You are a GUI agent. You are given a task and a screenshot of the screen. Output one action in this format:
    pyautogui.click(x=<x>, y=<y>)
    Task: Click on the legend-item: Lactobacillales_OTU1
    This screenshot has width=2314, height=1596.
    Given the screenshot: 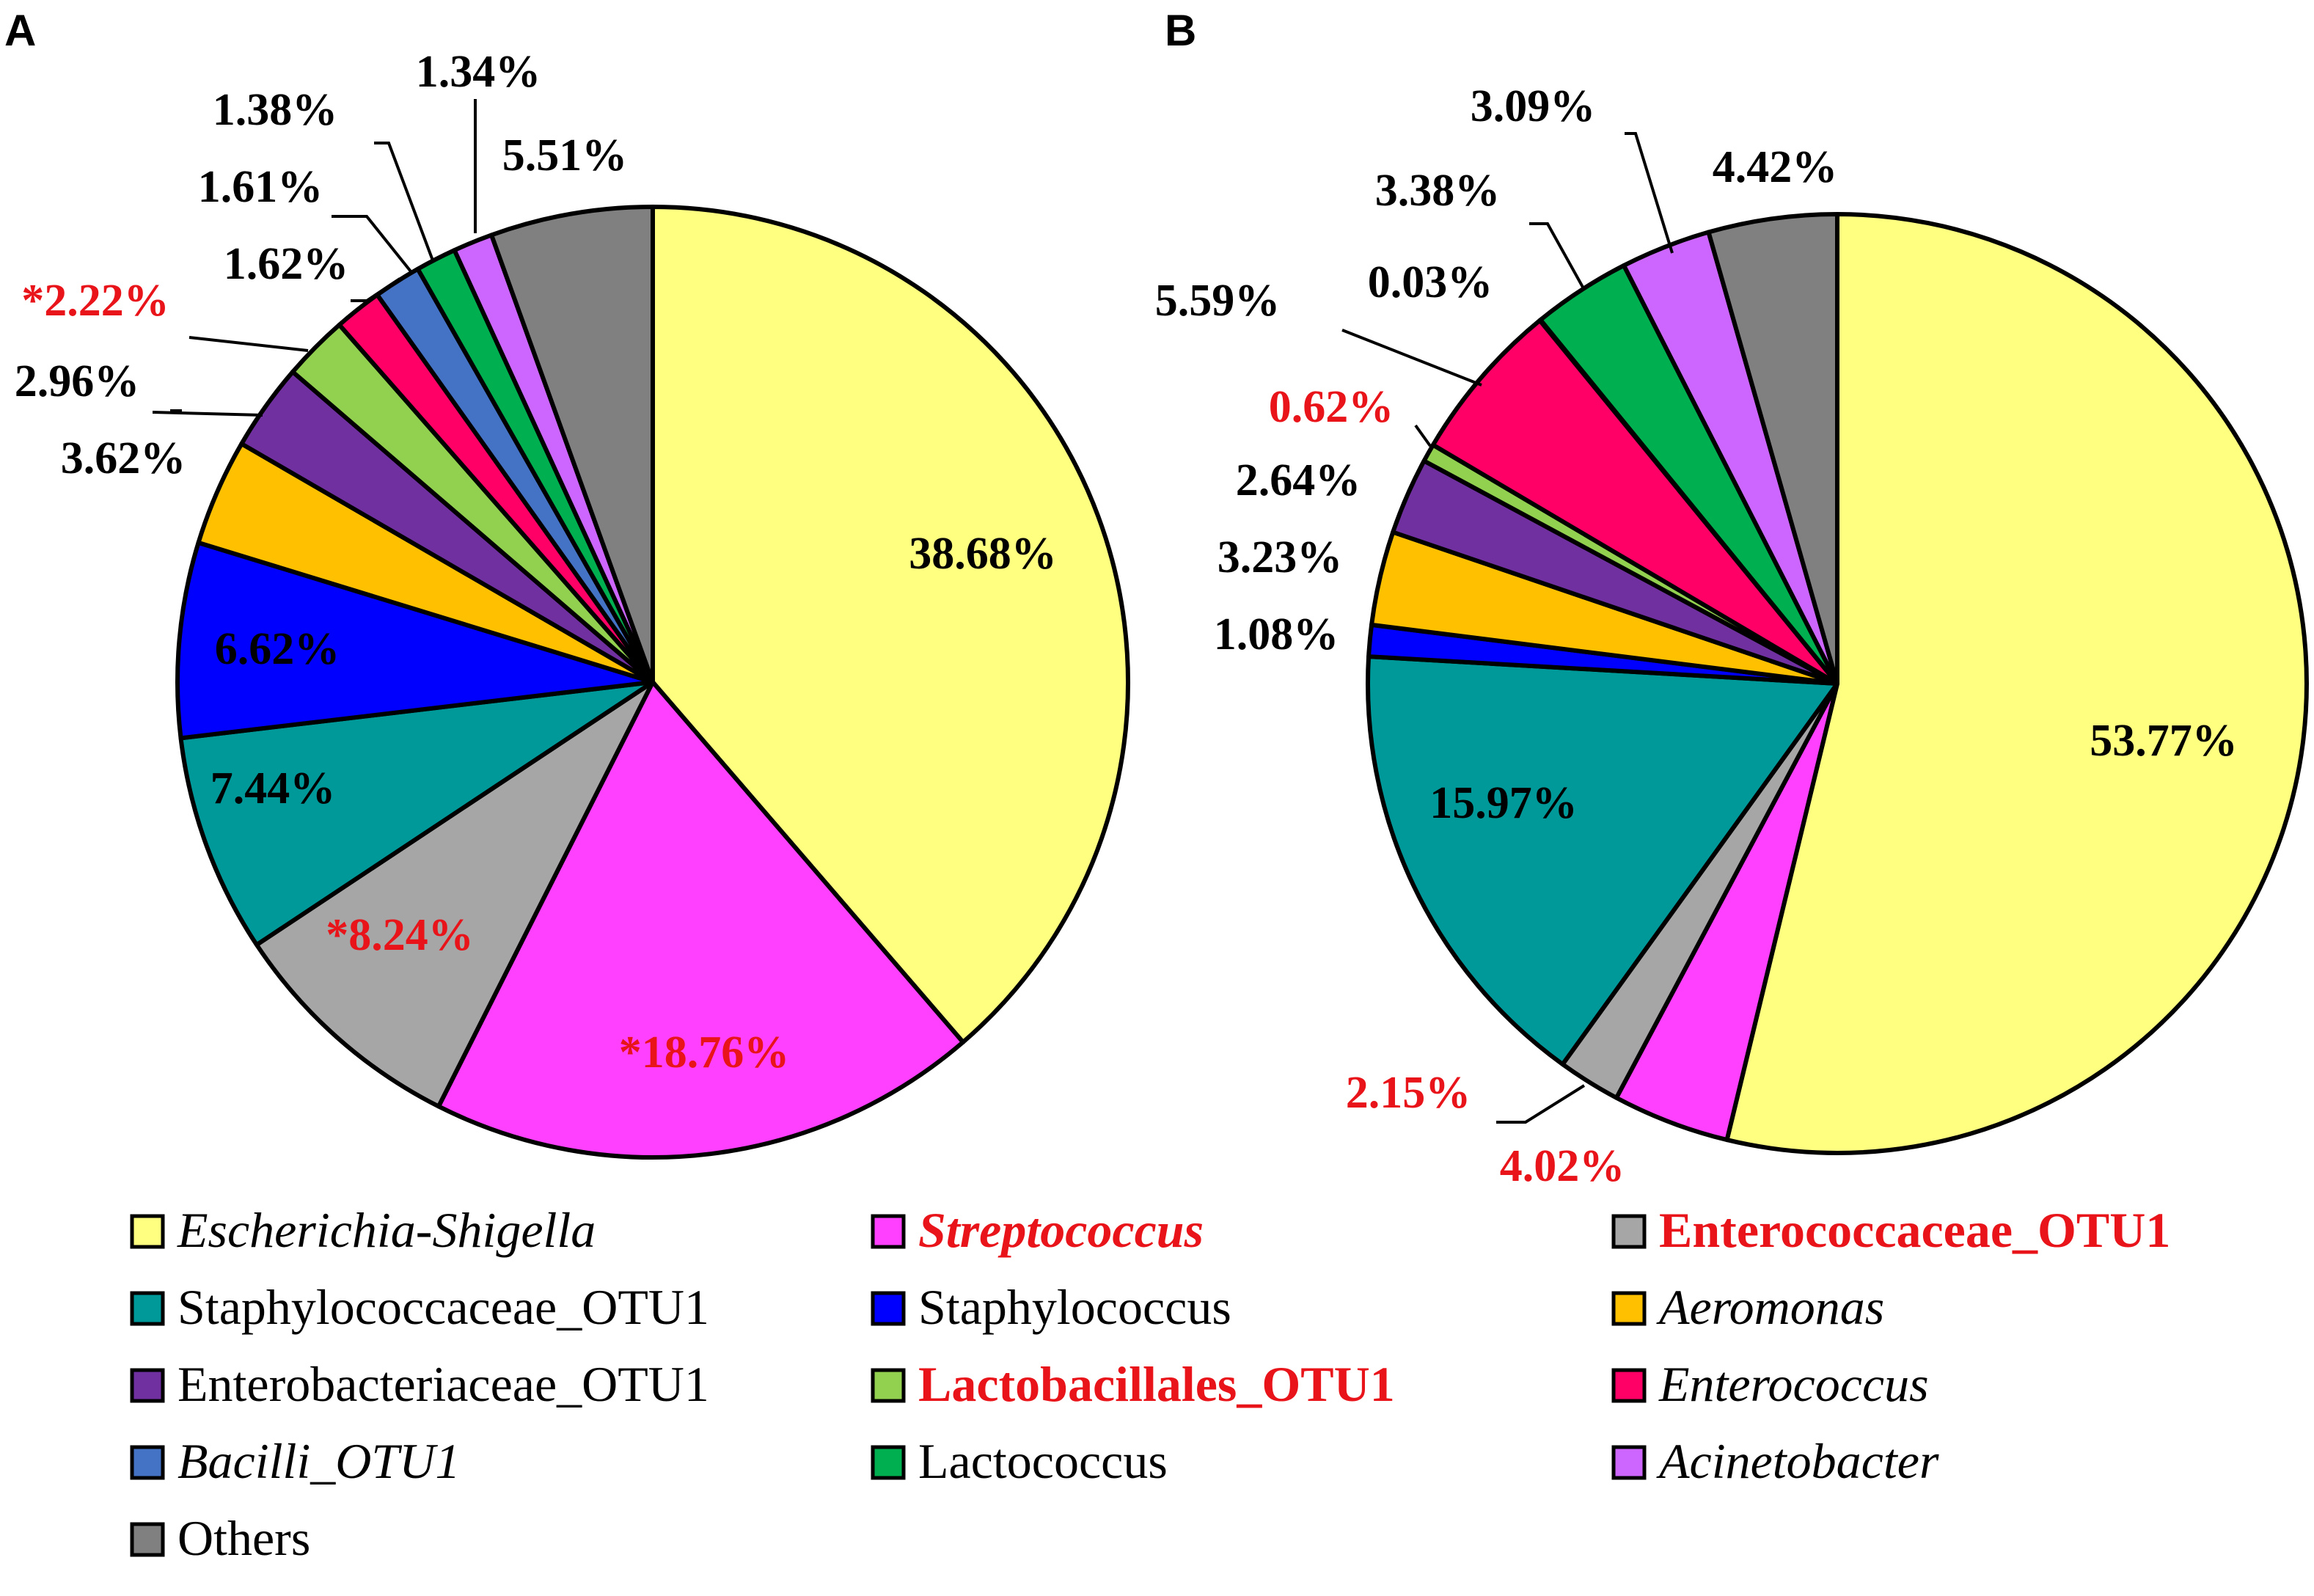 What is the action you would take?
    pyautogui.click(x=1133, y=1384)
    